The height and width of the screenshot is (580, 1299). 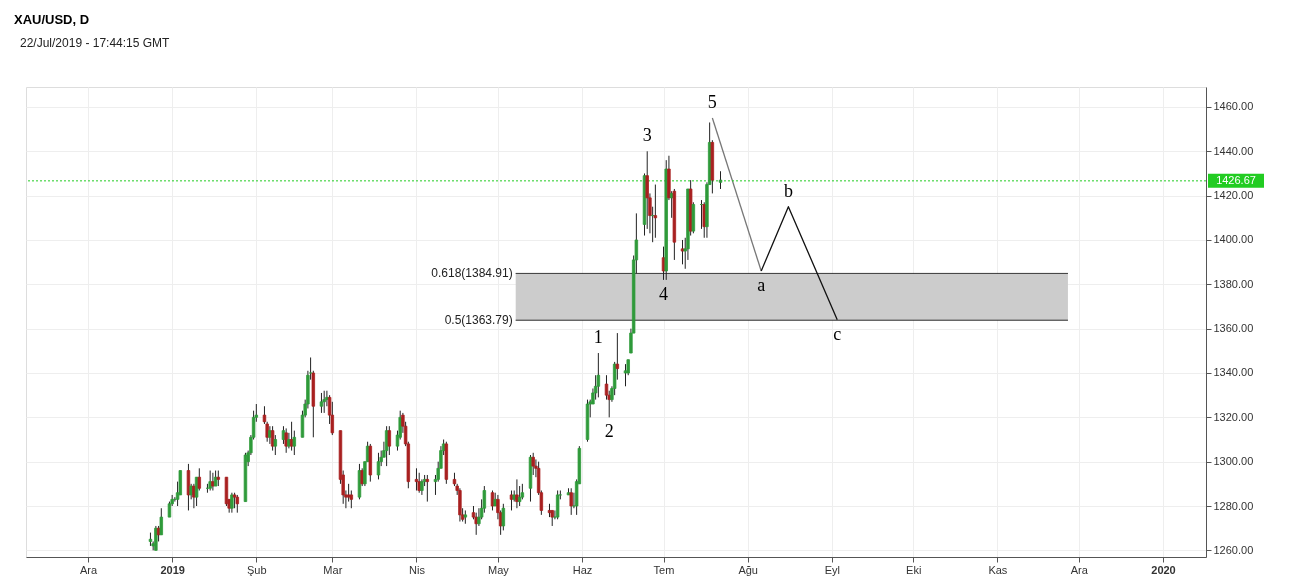 What do you see at coordinates (788, 190) in the screenshot?
I see `annotation: b` at bounding box center [788, 190].